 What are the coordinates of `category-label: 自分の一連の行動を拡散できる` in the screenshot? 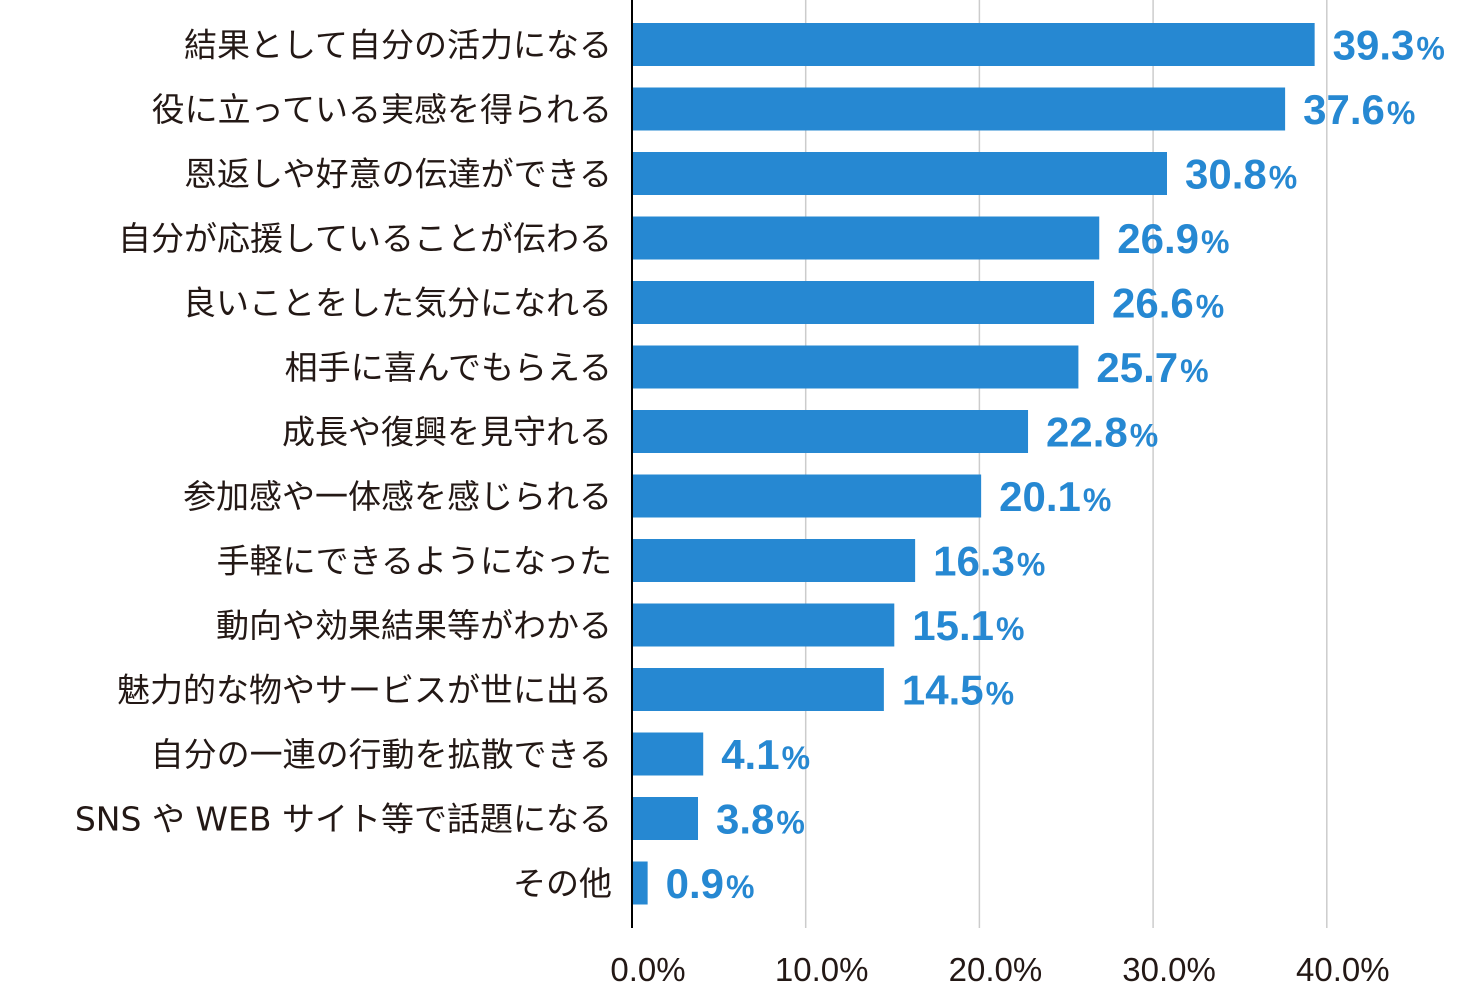 It's located at (381, 754).